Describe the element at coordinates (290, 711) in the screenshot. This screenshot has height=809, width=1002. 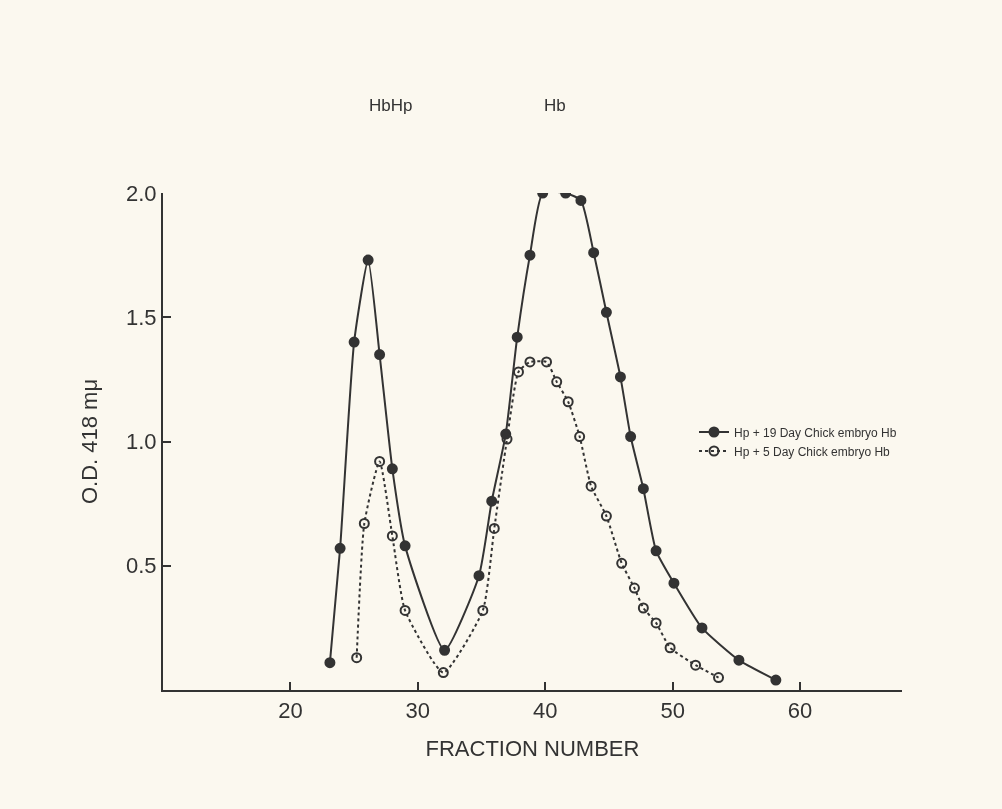
I see `x-tick-label: 20` at that location.